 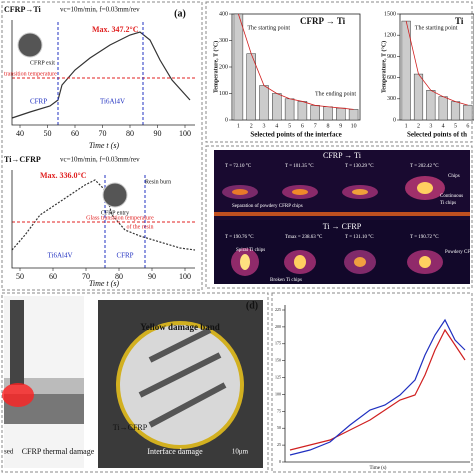 What do you see at coordinates (112, 102) in the screenshot?
I see `label: Ti6Al4V` at bounding box center [112, 102].